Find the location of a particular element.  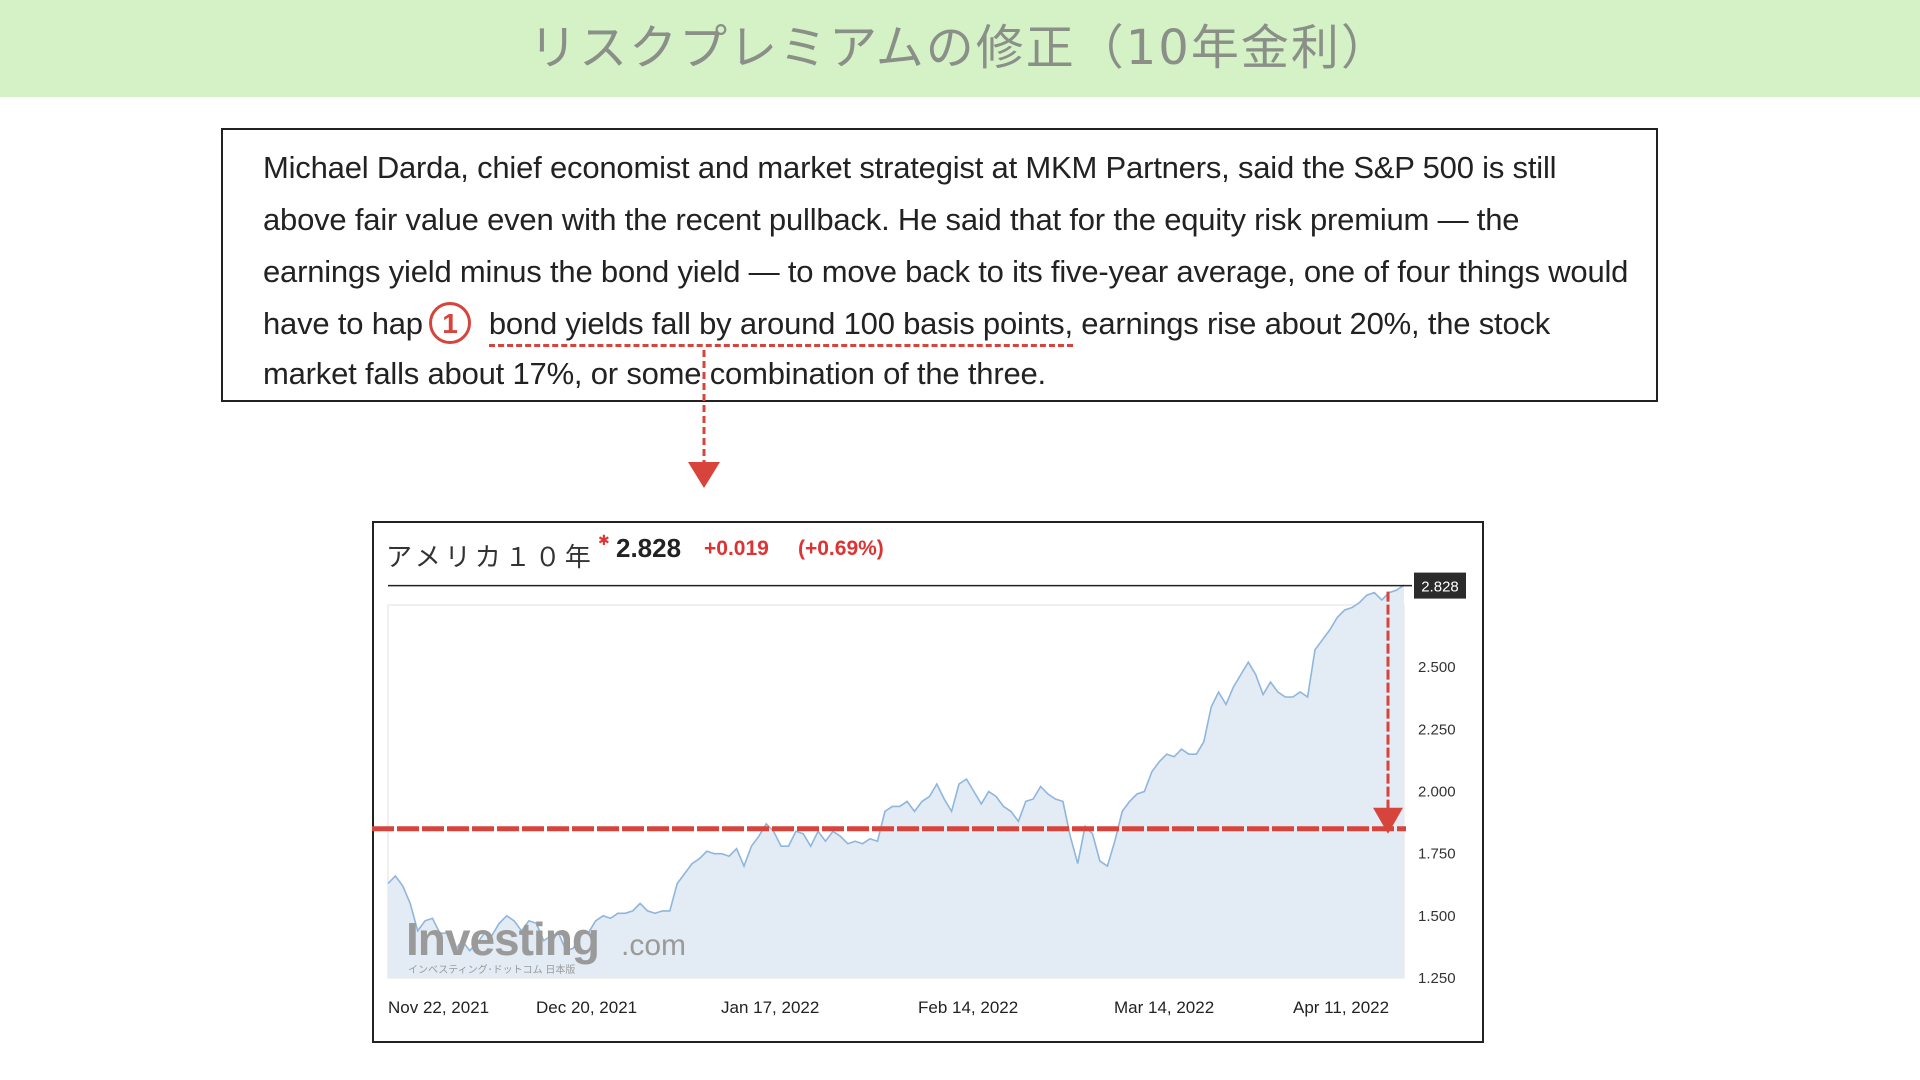

x-tick-label: Dec 20, 2021 is located at coordinates (586, 1007).